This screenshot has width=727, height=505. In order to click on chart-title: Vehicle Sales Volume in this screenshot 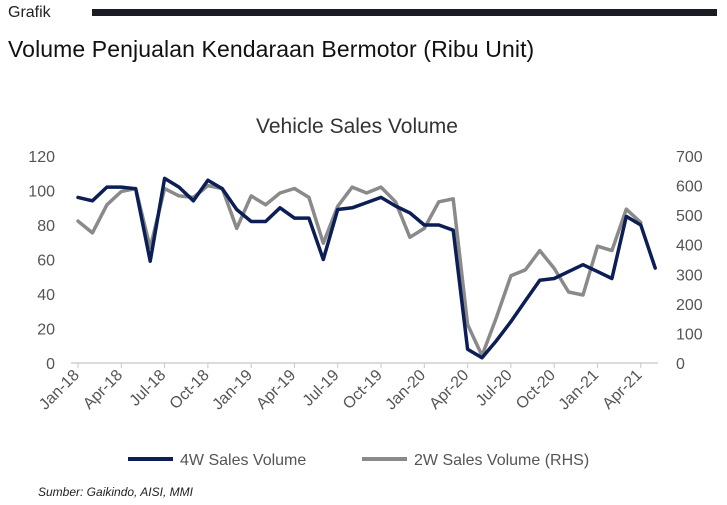, I will do `click(357, 126)`.